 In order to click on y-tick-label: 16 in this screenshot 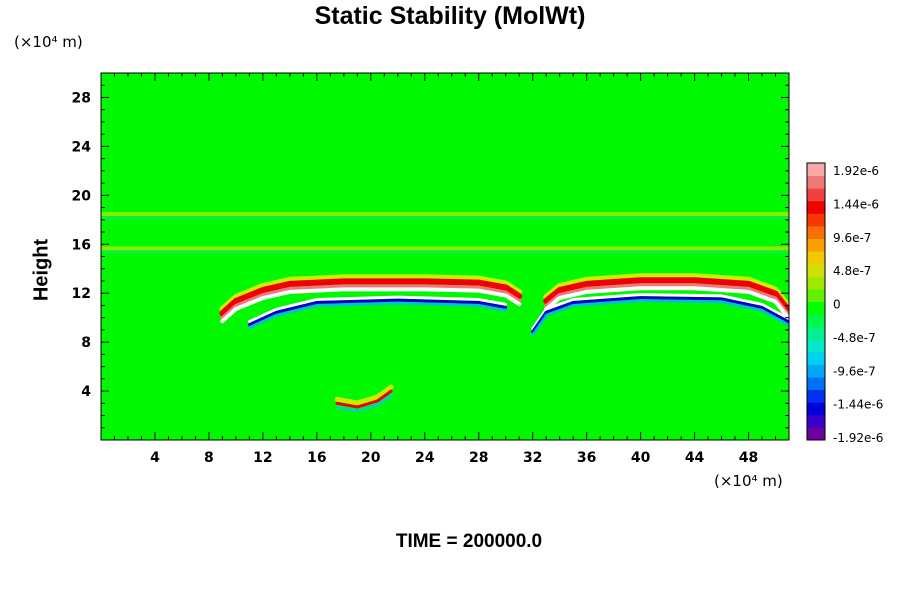, I will do `click(81, 245)`.